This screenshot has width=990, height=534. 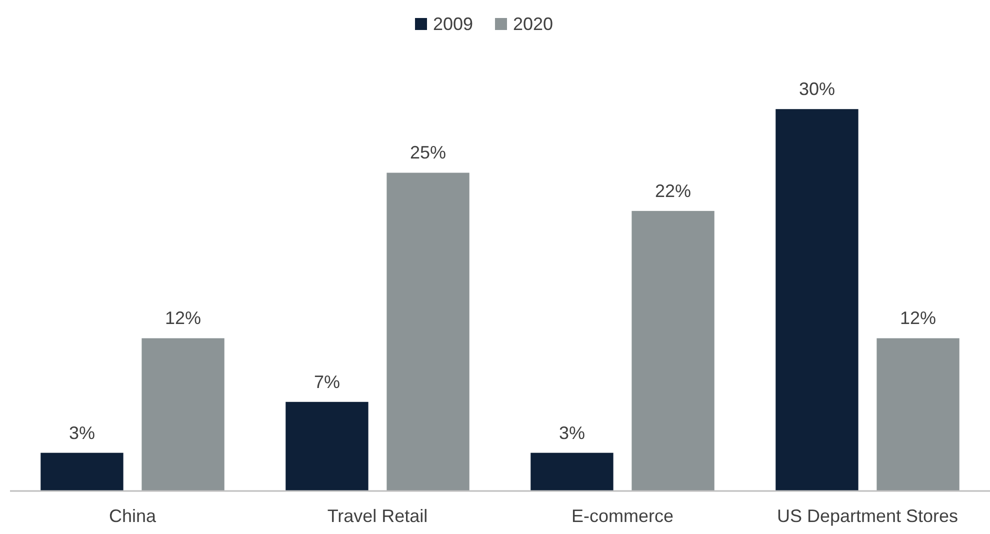 I want to click on x-tick-label: Travel Retail, so click(x=377, y=516).